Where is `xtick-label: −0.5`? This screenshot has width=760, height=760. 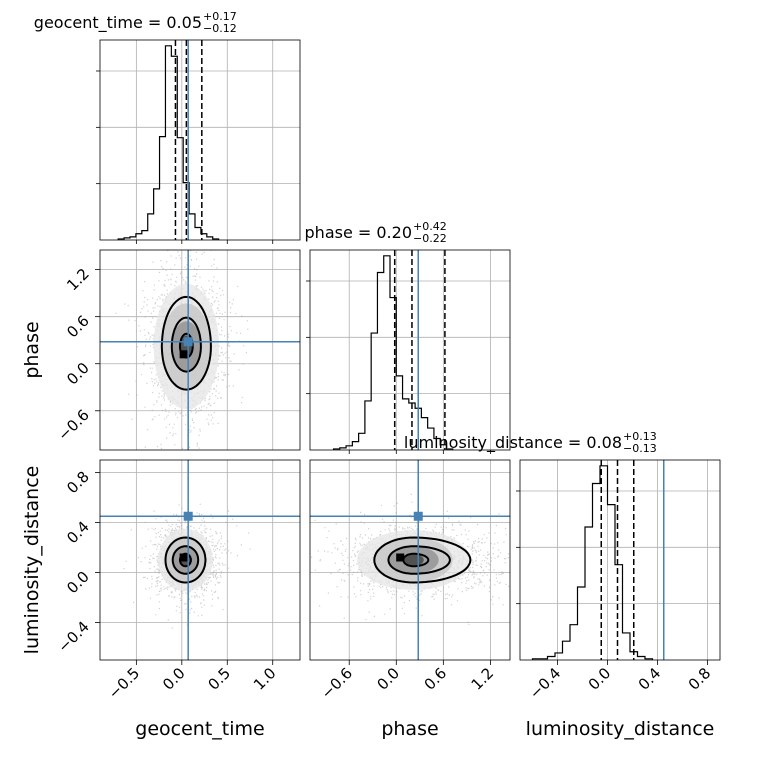
xtick-label: −0.5 is located at coordinates (124, 683).